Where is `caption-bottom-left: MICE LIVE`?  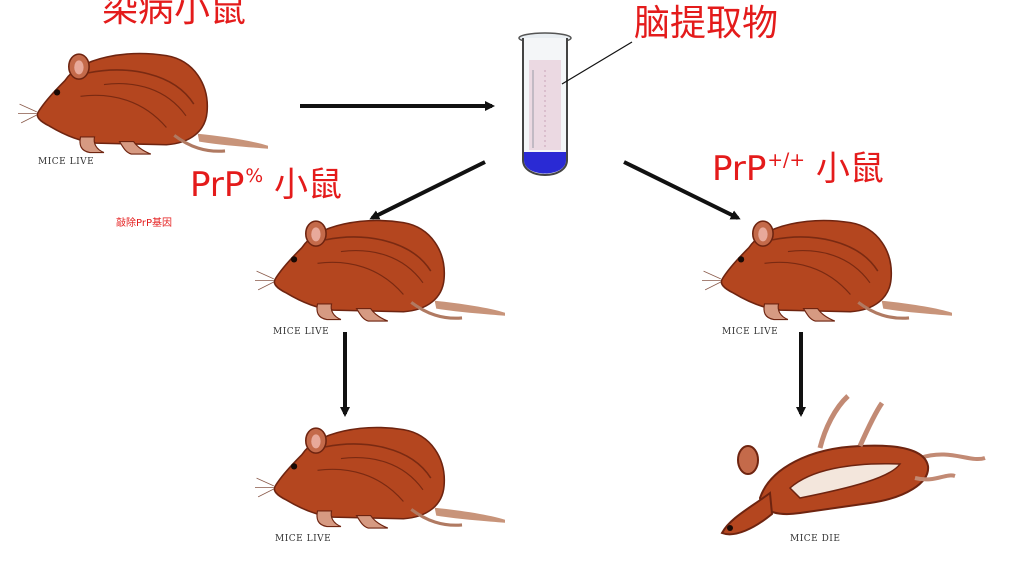 caption-bottom-left: MICE LIVE is located at coordinates (303, 539).